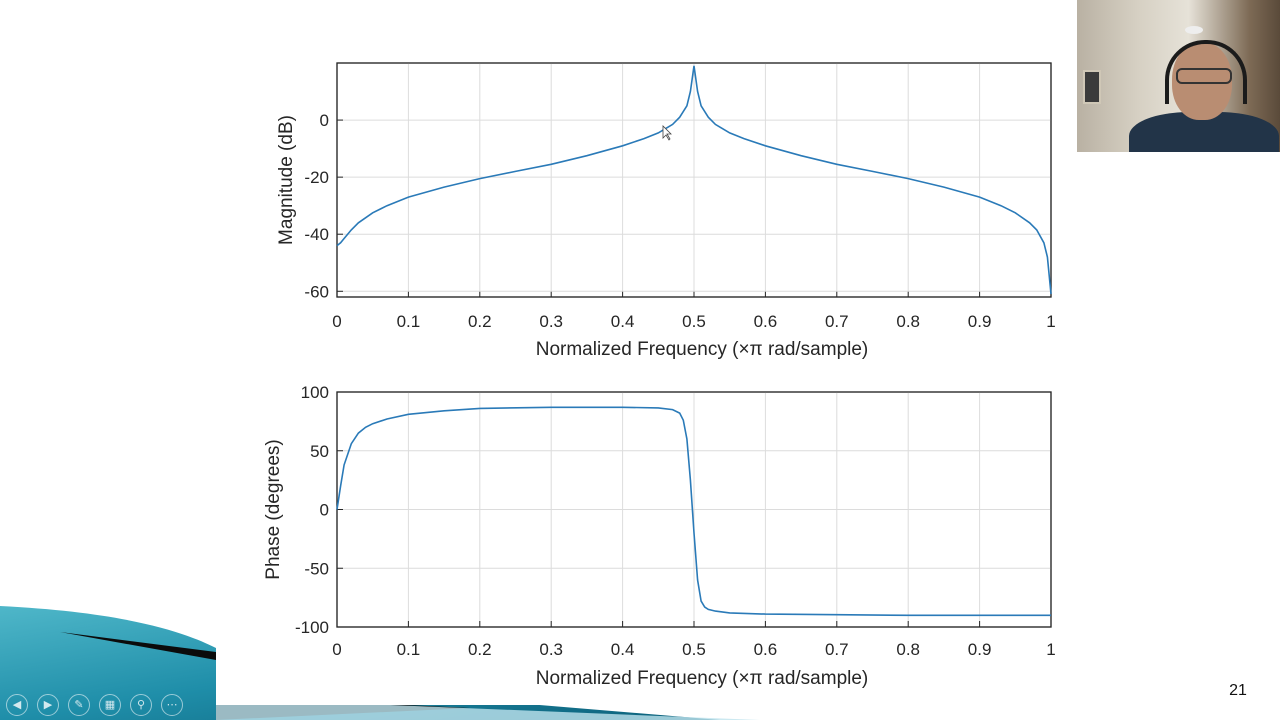  I want to click on y-tick-label: -100, so click(312, 627).